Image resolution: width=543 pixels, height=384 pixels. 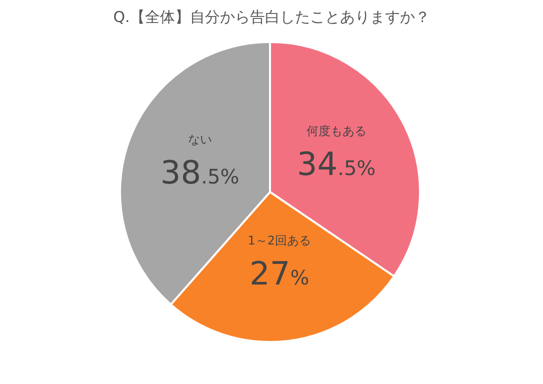 I want to click on data-label: 38.5%, so click(x=200, y=172).